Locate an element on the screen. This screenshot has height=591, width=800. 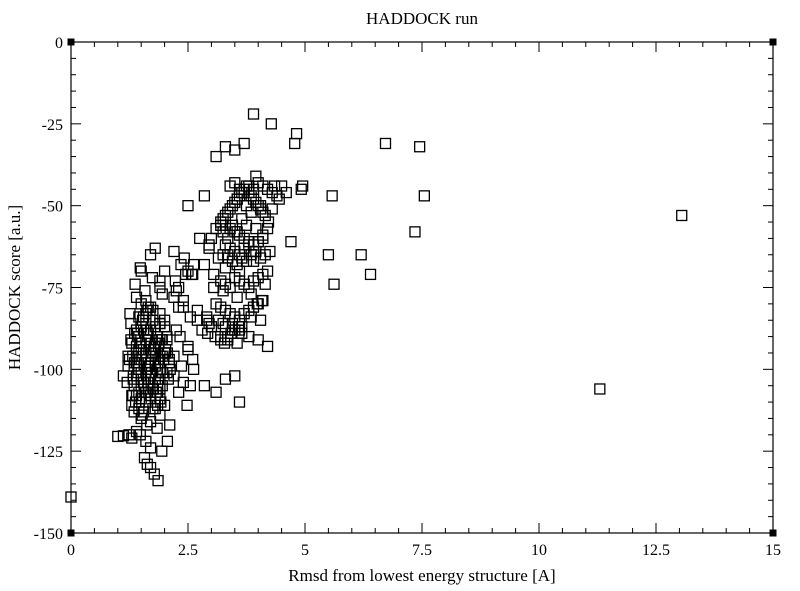
x-tick-label: 5 is located at coordinates (305, 550).